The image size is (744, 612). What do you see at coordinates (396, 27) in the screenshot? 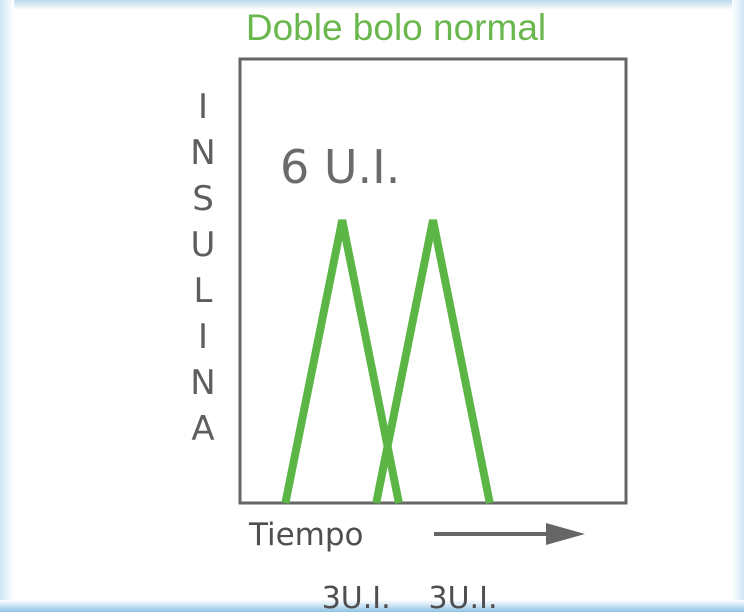
I see `chart-title: Doble bolo normal` at bounding box center [396, 27].